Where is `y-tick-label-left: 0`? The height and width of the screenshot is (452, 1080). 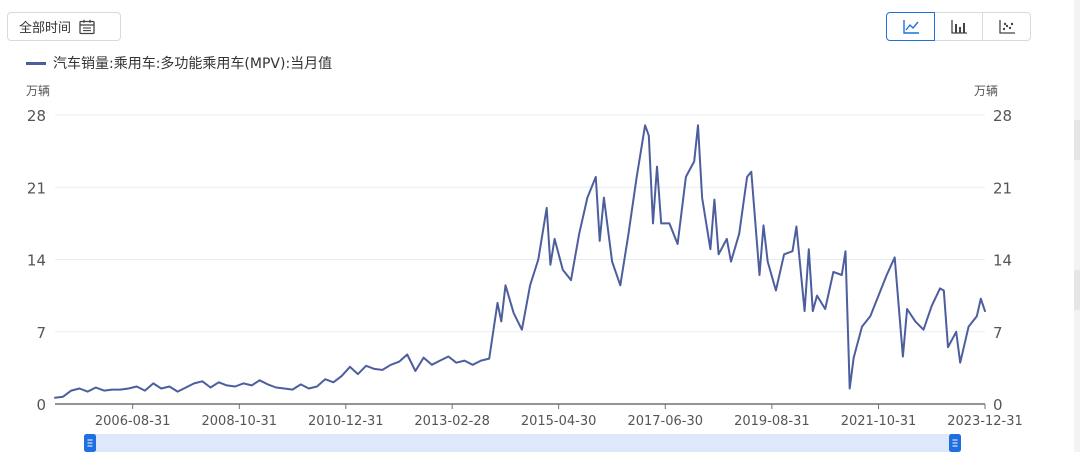
y-tick-label-left: 0 is located at coordinates (41, 405).